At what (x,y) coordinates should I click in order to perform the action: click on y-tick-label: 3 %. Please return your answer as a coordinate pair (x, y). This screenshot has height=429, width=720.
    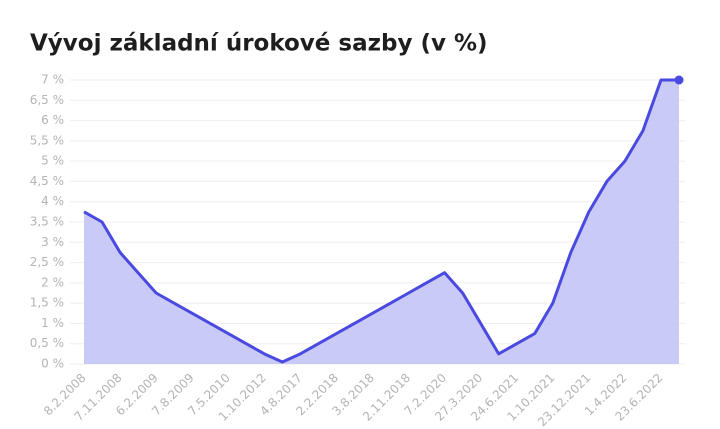
    Looking at the image, I should click on (52, 242).